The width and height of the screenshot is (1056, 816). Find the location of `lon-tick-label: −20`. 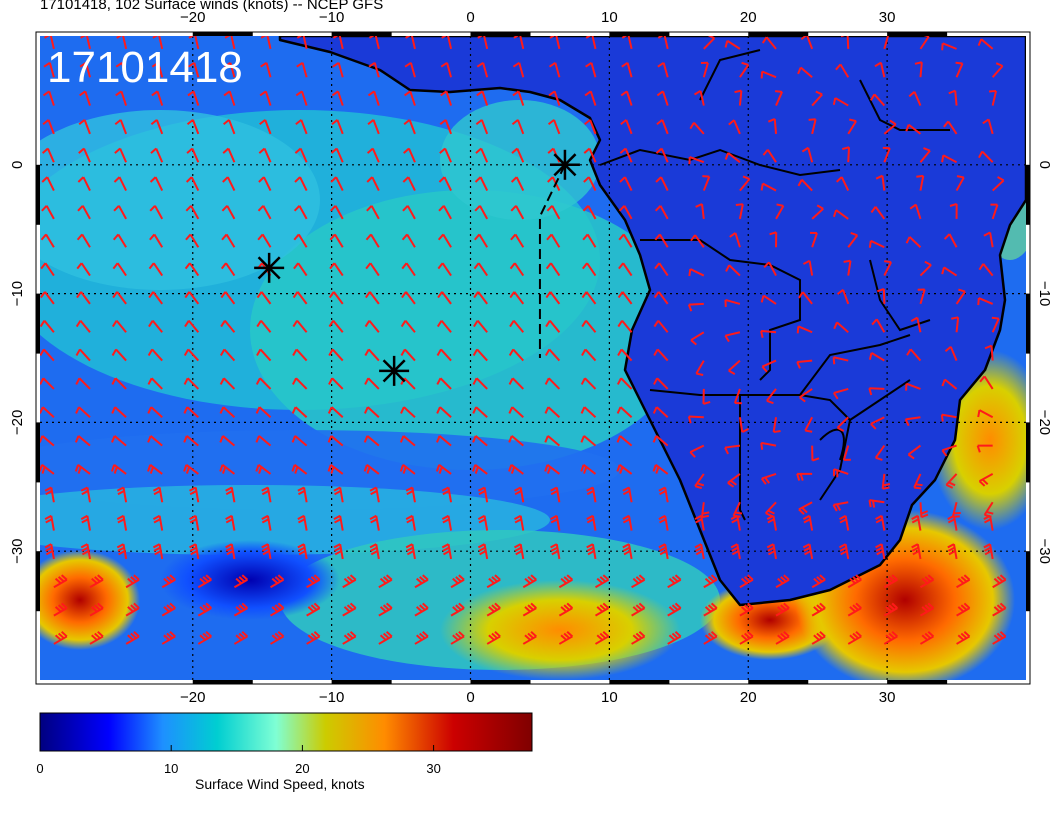

lon-tick-label: −20 is located at coordinates (192, 697).